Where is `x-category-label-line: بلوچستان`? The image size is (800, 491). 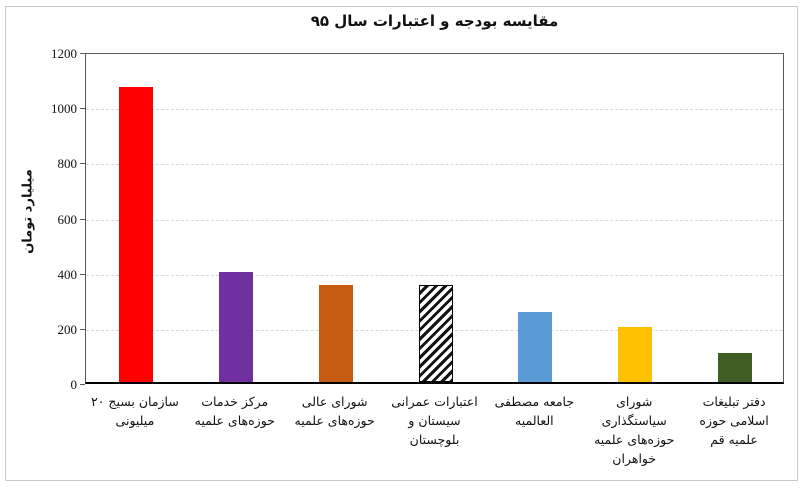
x-category-label-line: بلوچستان is located at coordinates (434, 439).